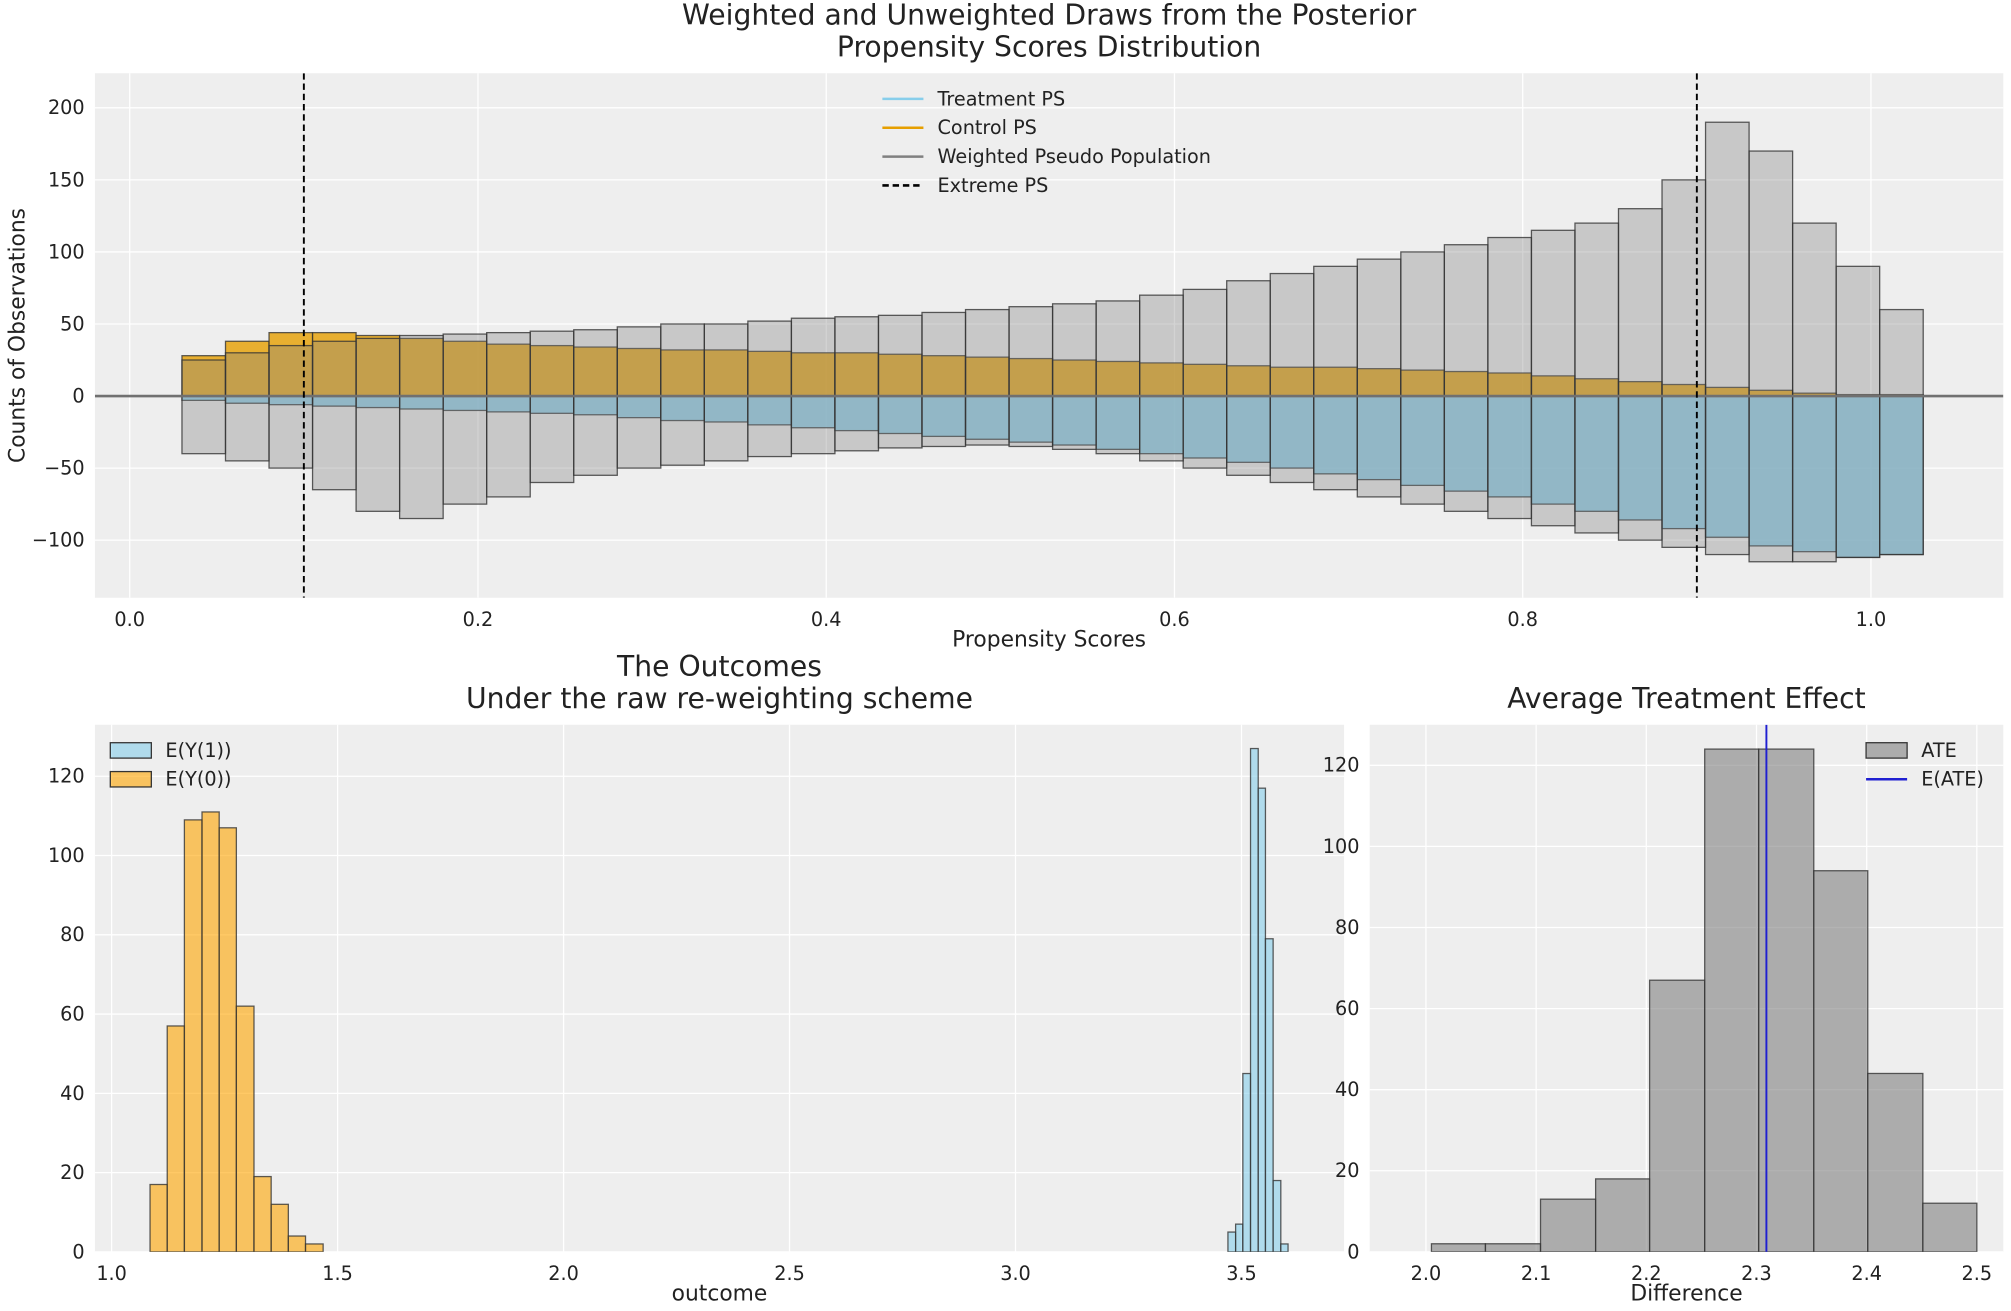 This screenshot has width=2011, height=1311. Describe the element at coordinates (198, 779) in the screenshot. I see `legend-label: E(Y(0))` at that location.